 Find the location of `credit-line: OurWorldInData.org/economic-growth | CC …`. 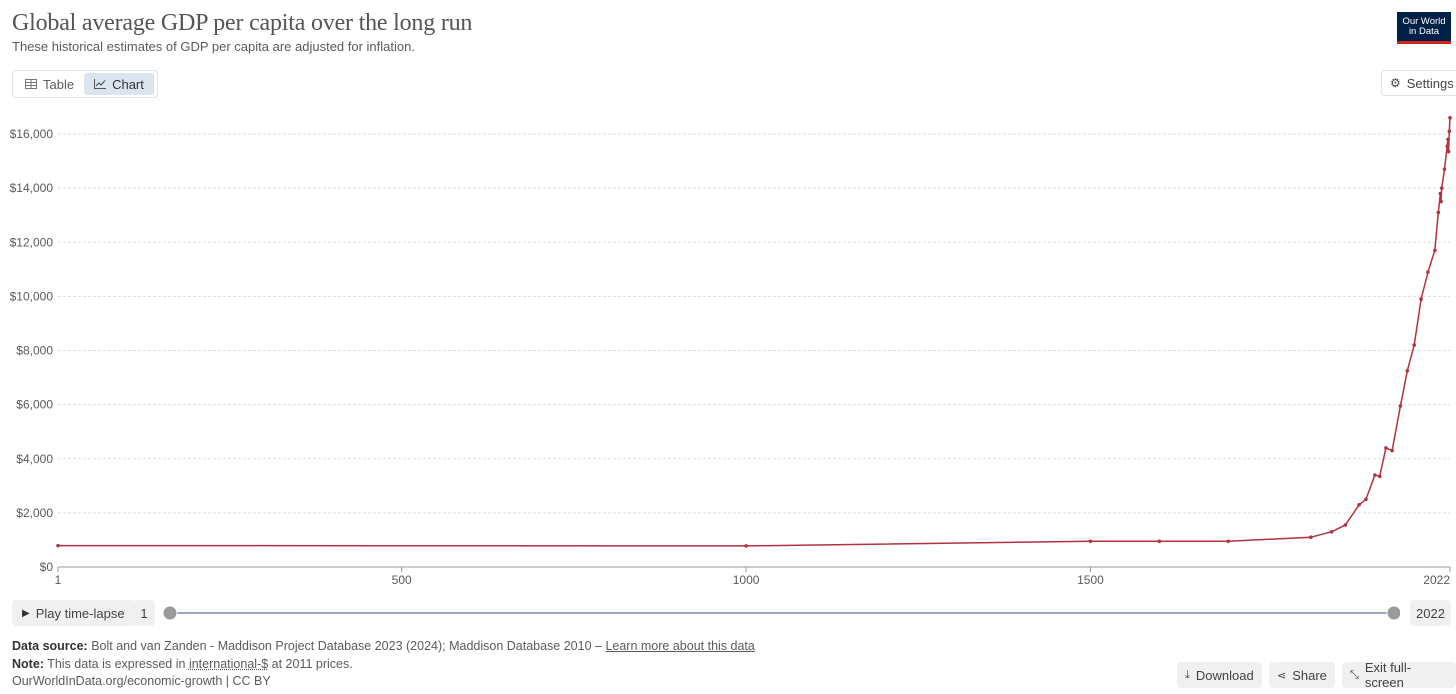

credit-line: OurWorldInData.org/economic-growth | CC … is located at coordinates (141, 681).